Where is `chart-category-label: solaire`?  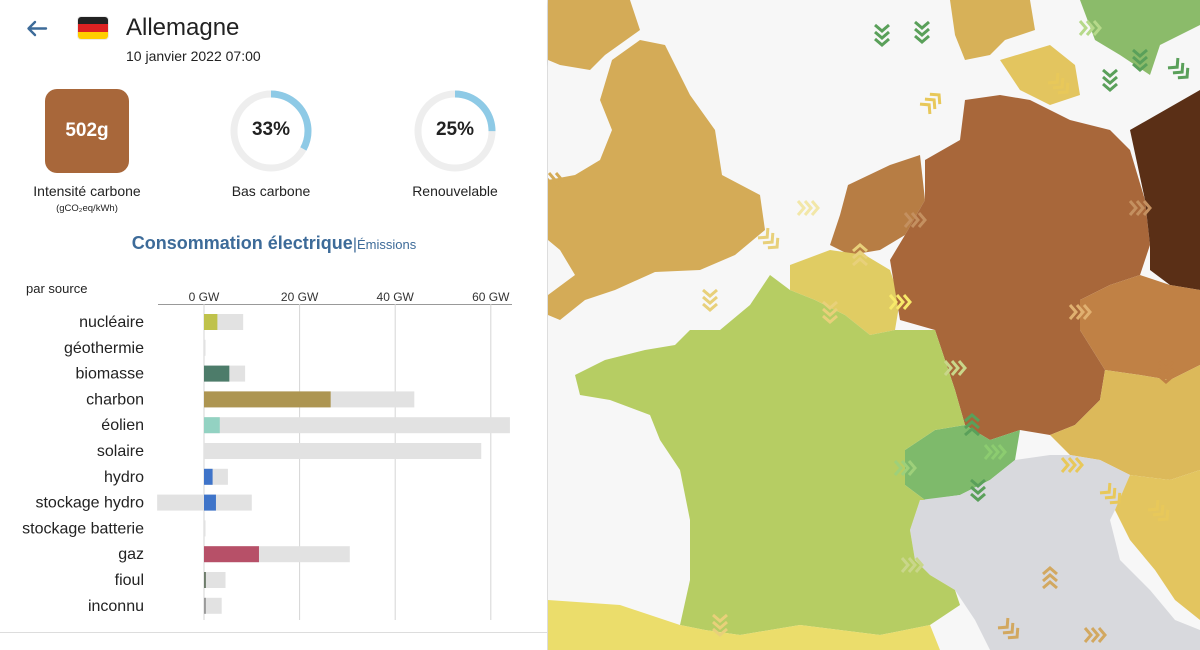 chart-category-label: solaire is located at coordinates (120, 451).